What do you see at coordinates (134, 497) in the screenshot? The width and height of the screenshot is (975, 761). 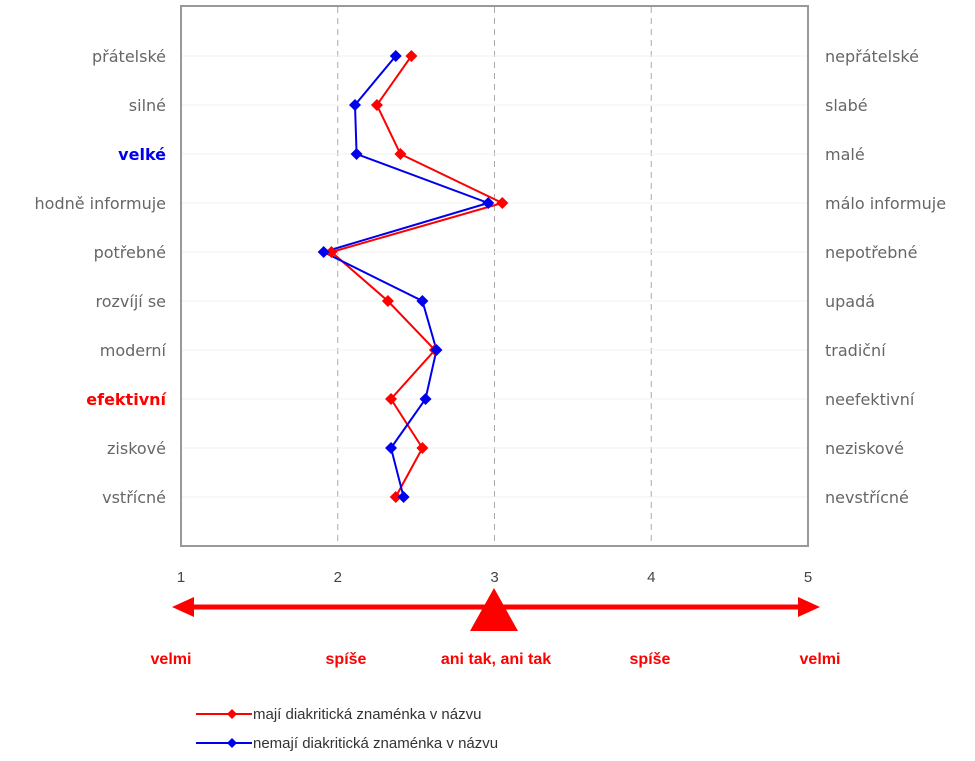 I see `left-label: vstřícné` at bounding box center [134, 497].